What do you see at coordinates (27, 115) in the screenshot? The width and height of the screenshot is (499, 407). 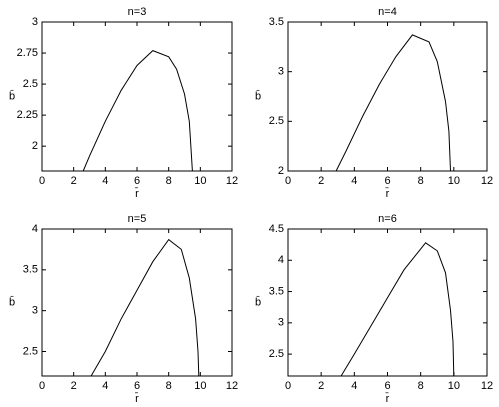 I see `y-tick-label: 2.25` at bounding box center [27, 115].